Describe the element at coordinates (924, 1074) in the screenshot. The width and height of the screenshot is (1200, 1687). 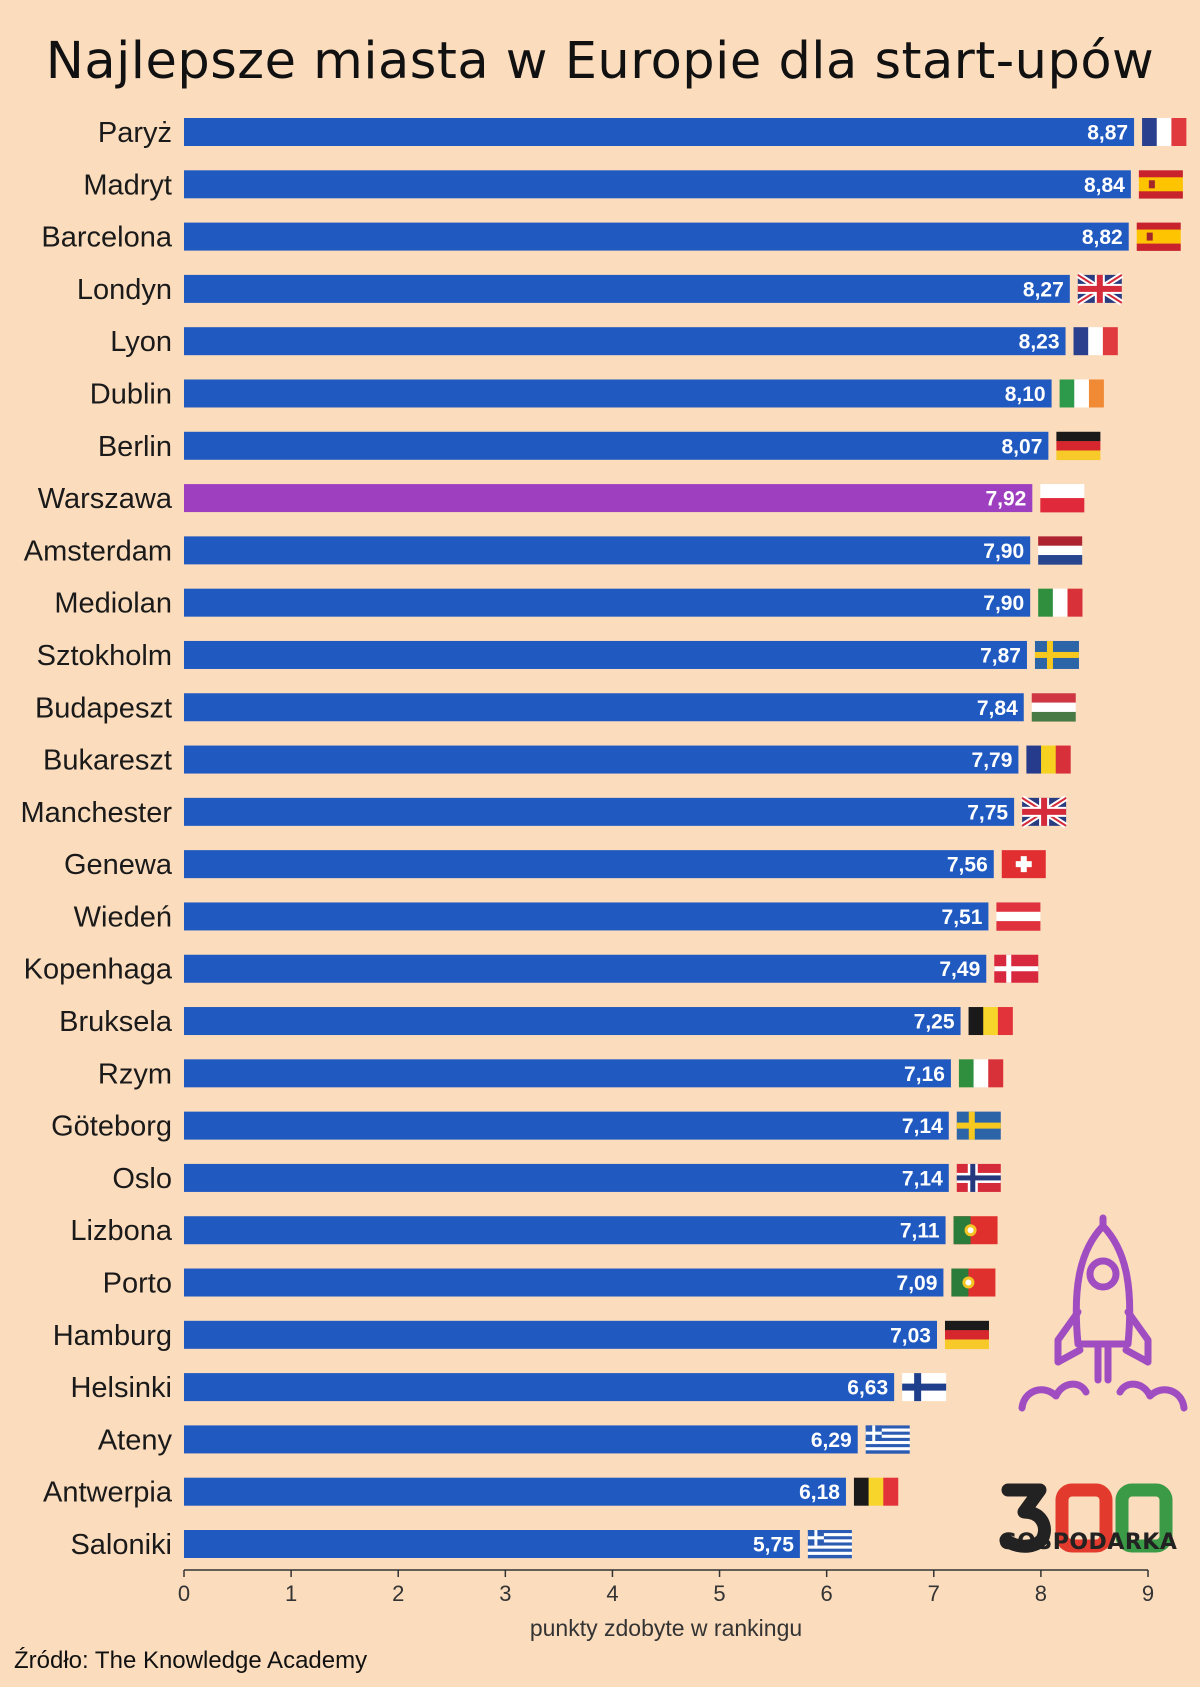
I see `value-label-rzym: 7,16` at that location.